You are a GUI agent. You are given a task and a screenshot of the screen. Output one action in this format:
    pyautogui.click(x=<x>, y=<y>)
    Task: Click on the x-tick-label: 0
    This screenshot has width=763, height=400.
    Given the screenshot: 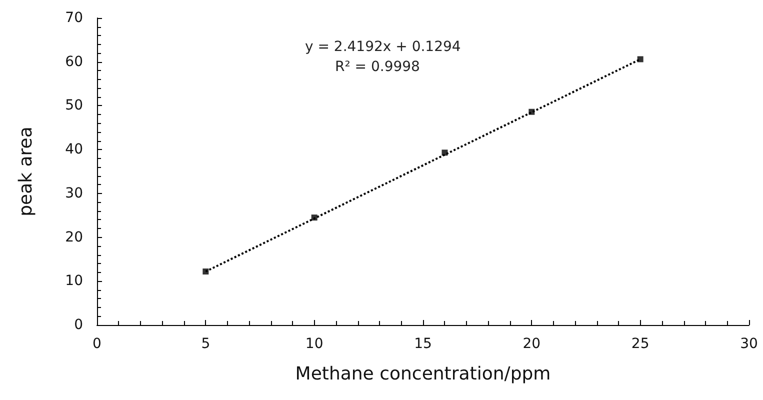 What is the action you would take?
    pyautogui.click(x=97, y=344)
    